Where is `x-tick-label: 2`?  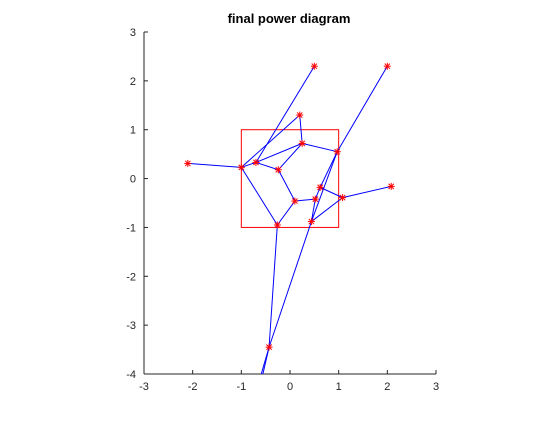 x-tick-label: 2 is located at coordinates (387, 387).